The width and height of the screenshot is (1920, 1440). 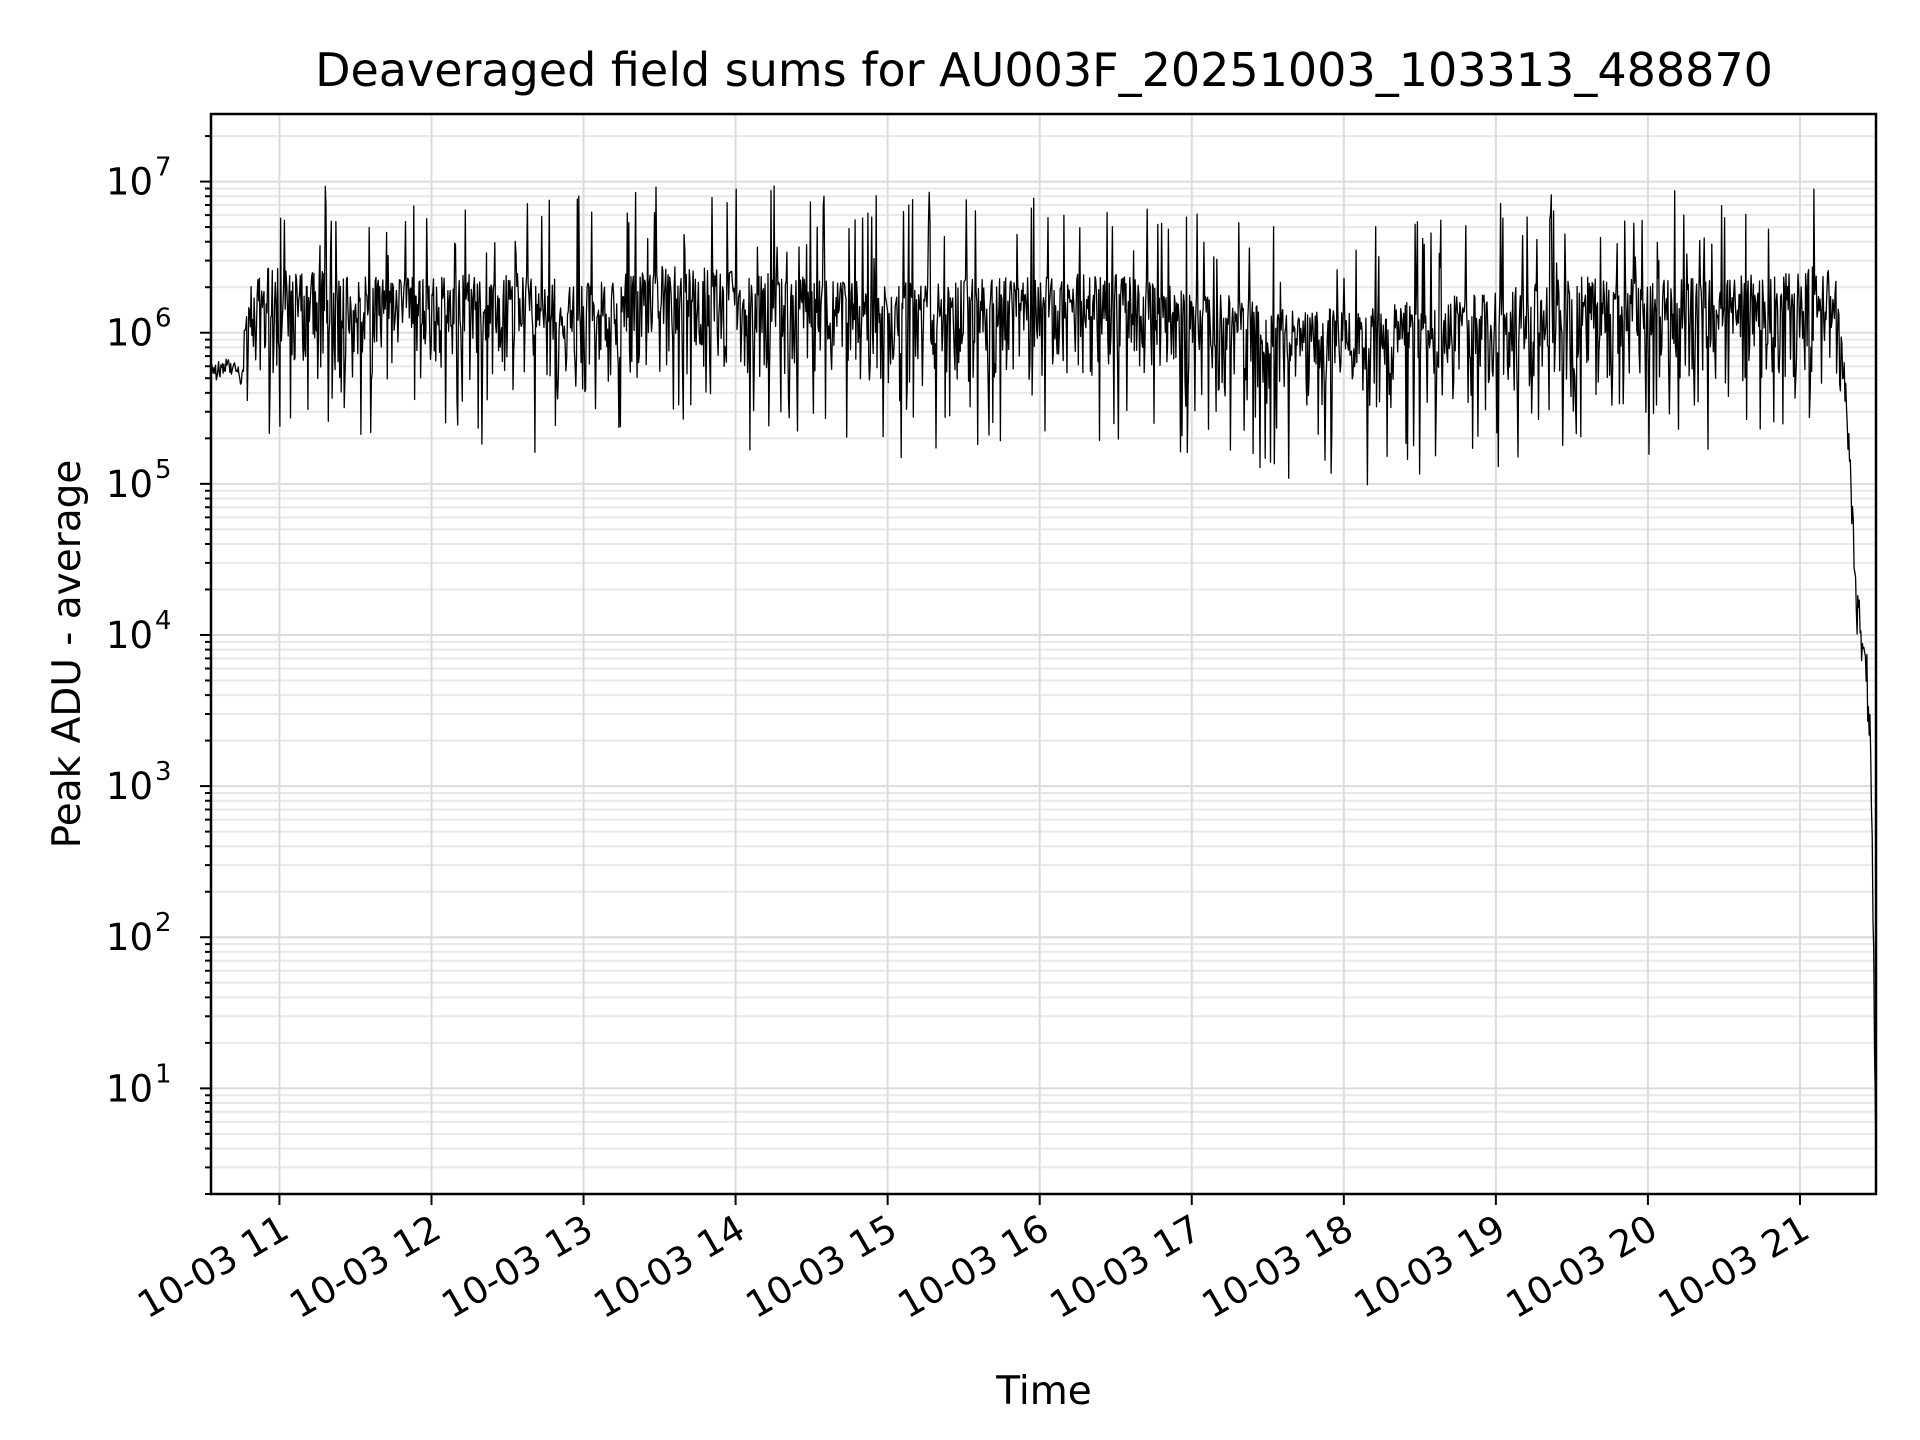 What do you see at coordinates (67, 654) in the screenshot?
I see `y-axis-label: Peak ADU - average` at bounding box center [67, 654].